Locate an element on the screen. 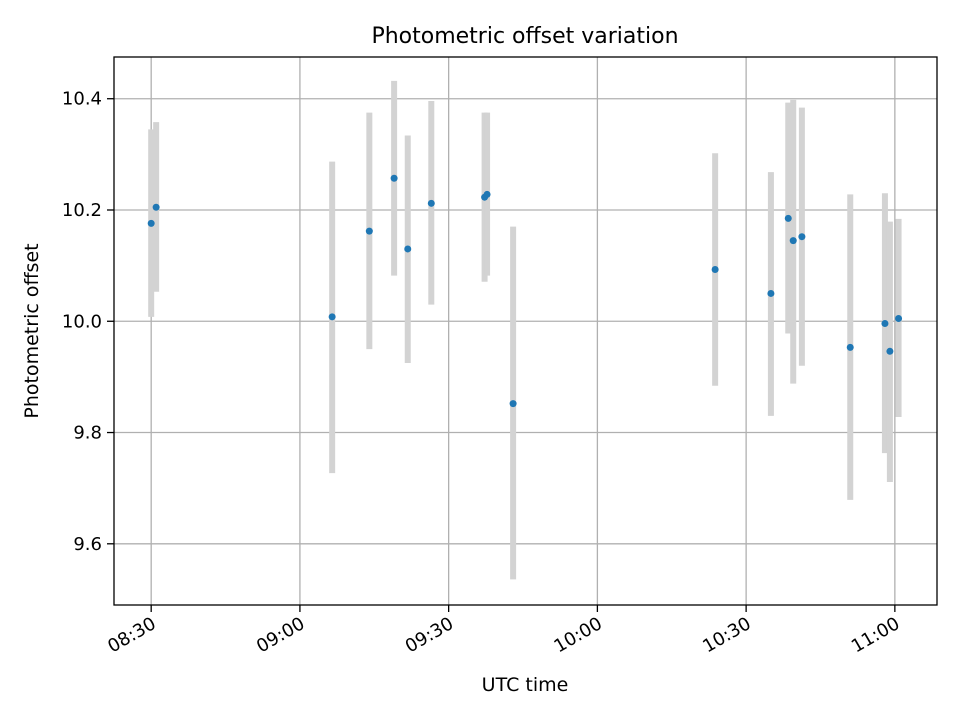 The width and height of the screenshot is (960, 720). chart-title: Photometric offset variation is located at coordinates (524, 36).